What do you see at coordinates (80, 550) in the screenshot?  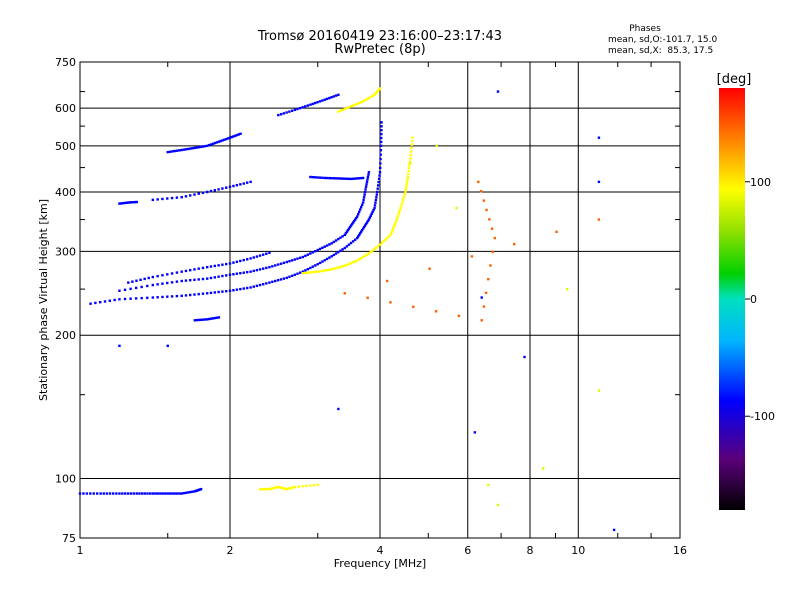 I see `x-tick-label: 1` at bounding box center [80, 550].